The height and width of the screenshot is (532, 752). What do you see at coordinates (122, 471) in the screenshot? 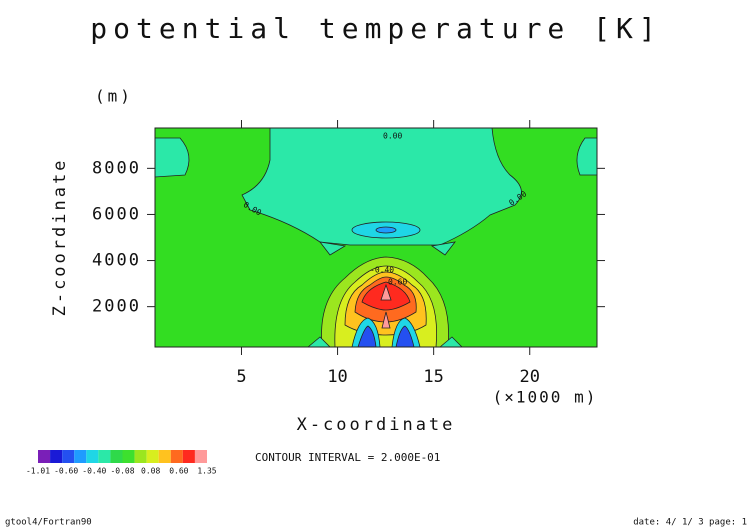
I see `colorbar-label: -0.08` at bounding box center [122, 471].